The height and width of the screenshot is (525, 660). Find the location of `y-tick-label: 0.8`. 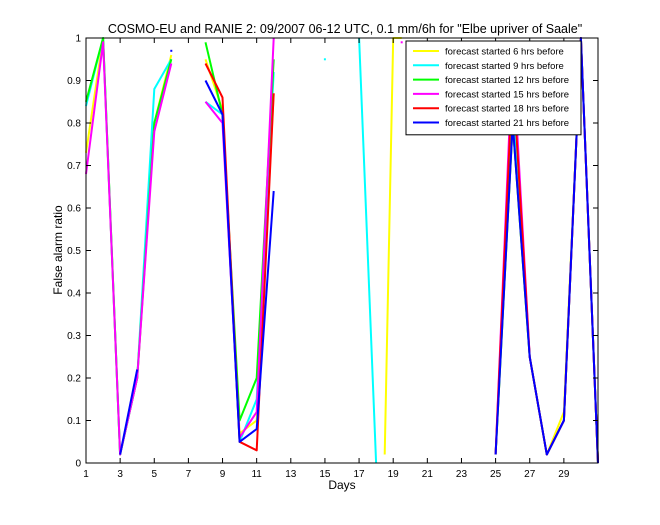

y-tick-label: 0.8 is located at coordinates (74, 124).